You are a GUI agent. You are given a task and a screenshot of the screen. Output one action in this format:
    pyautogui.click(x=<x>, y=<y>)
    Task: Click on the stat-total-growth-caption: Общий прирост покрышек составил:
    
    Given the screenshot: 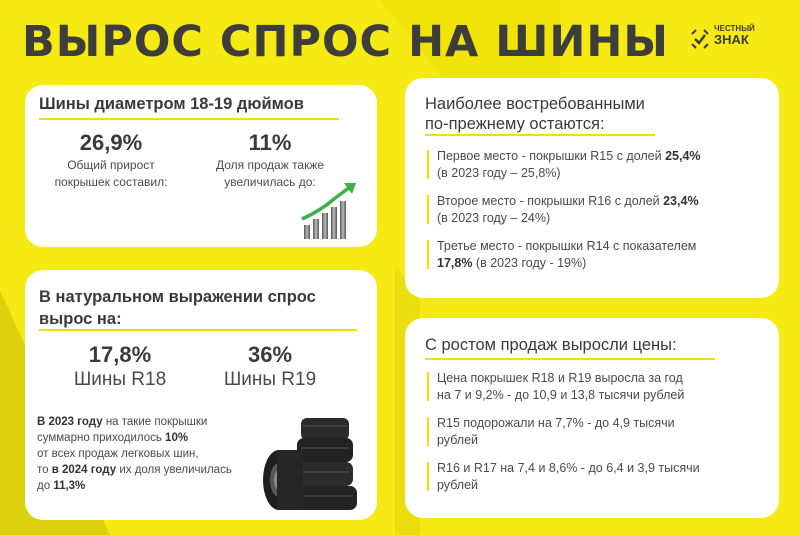 What is the action you would take?
    pyautogui.click(x=111, y=174)
    